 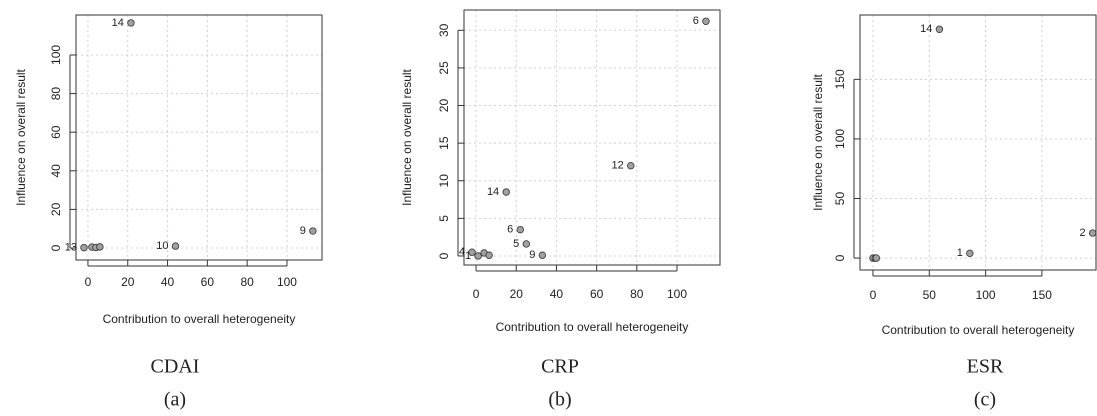 What do you see at coordinates (56, 132) in the screenshot?
I see `y-tick-label: 60` at bounding box center [56, 132].